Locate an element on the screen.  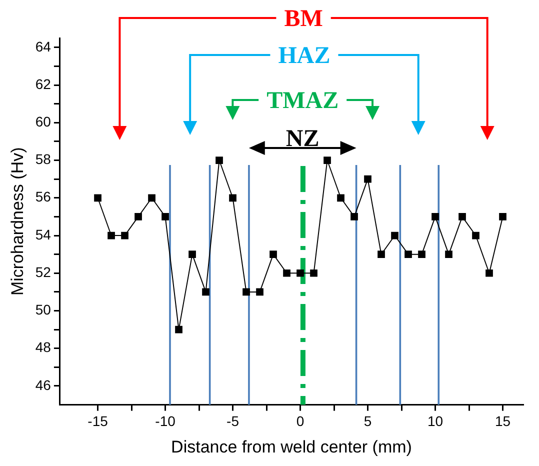
x-tick-label: 5 is located at coordinates (368, 421).